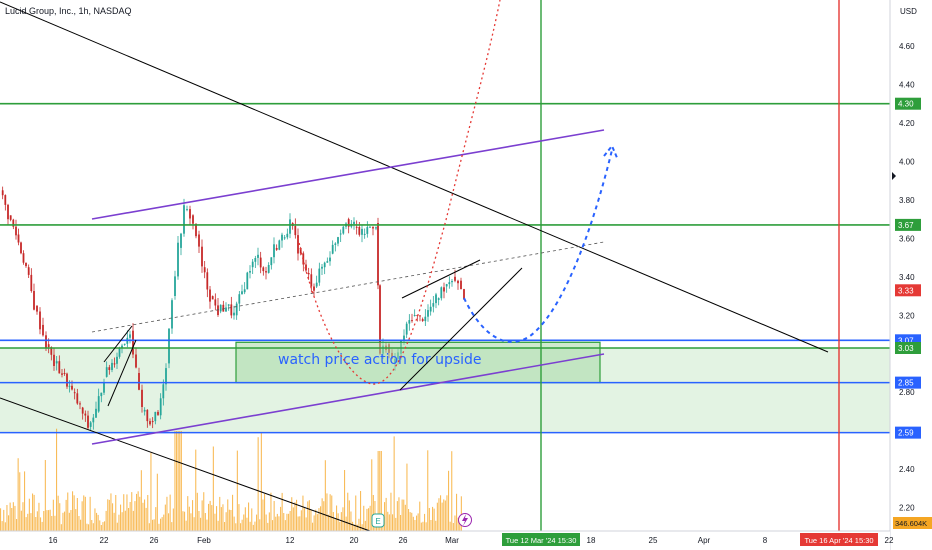  What do you see at coordinates (906, 290) in the screenshot?
I see `svg-text: 3.33` at bounding box center [906, 290].